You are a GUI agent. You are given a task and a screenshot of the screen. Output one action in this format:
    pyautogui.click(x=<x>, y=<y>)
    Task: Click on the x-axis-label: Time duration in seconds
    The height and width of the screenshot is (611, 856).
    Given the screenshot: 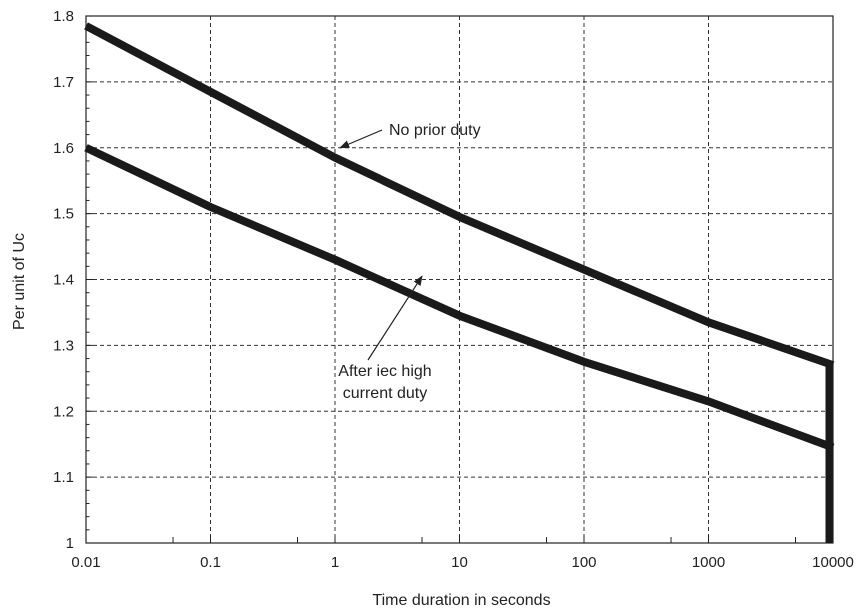 What is the action you would take?
    pyautogui.click(x=461, y=600)
    